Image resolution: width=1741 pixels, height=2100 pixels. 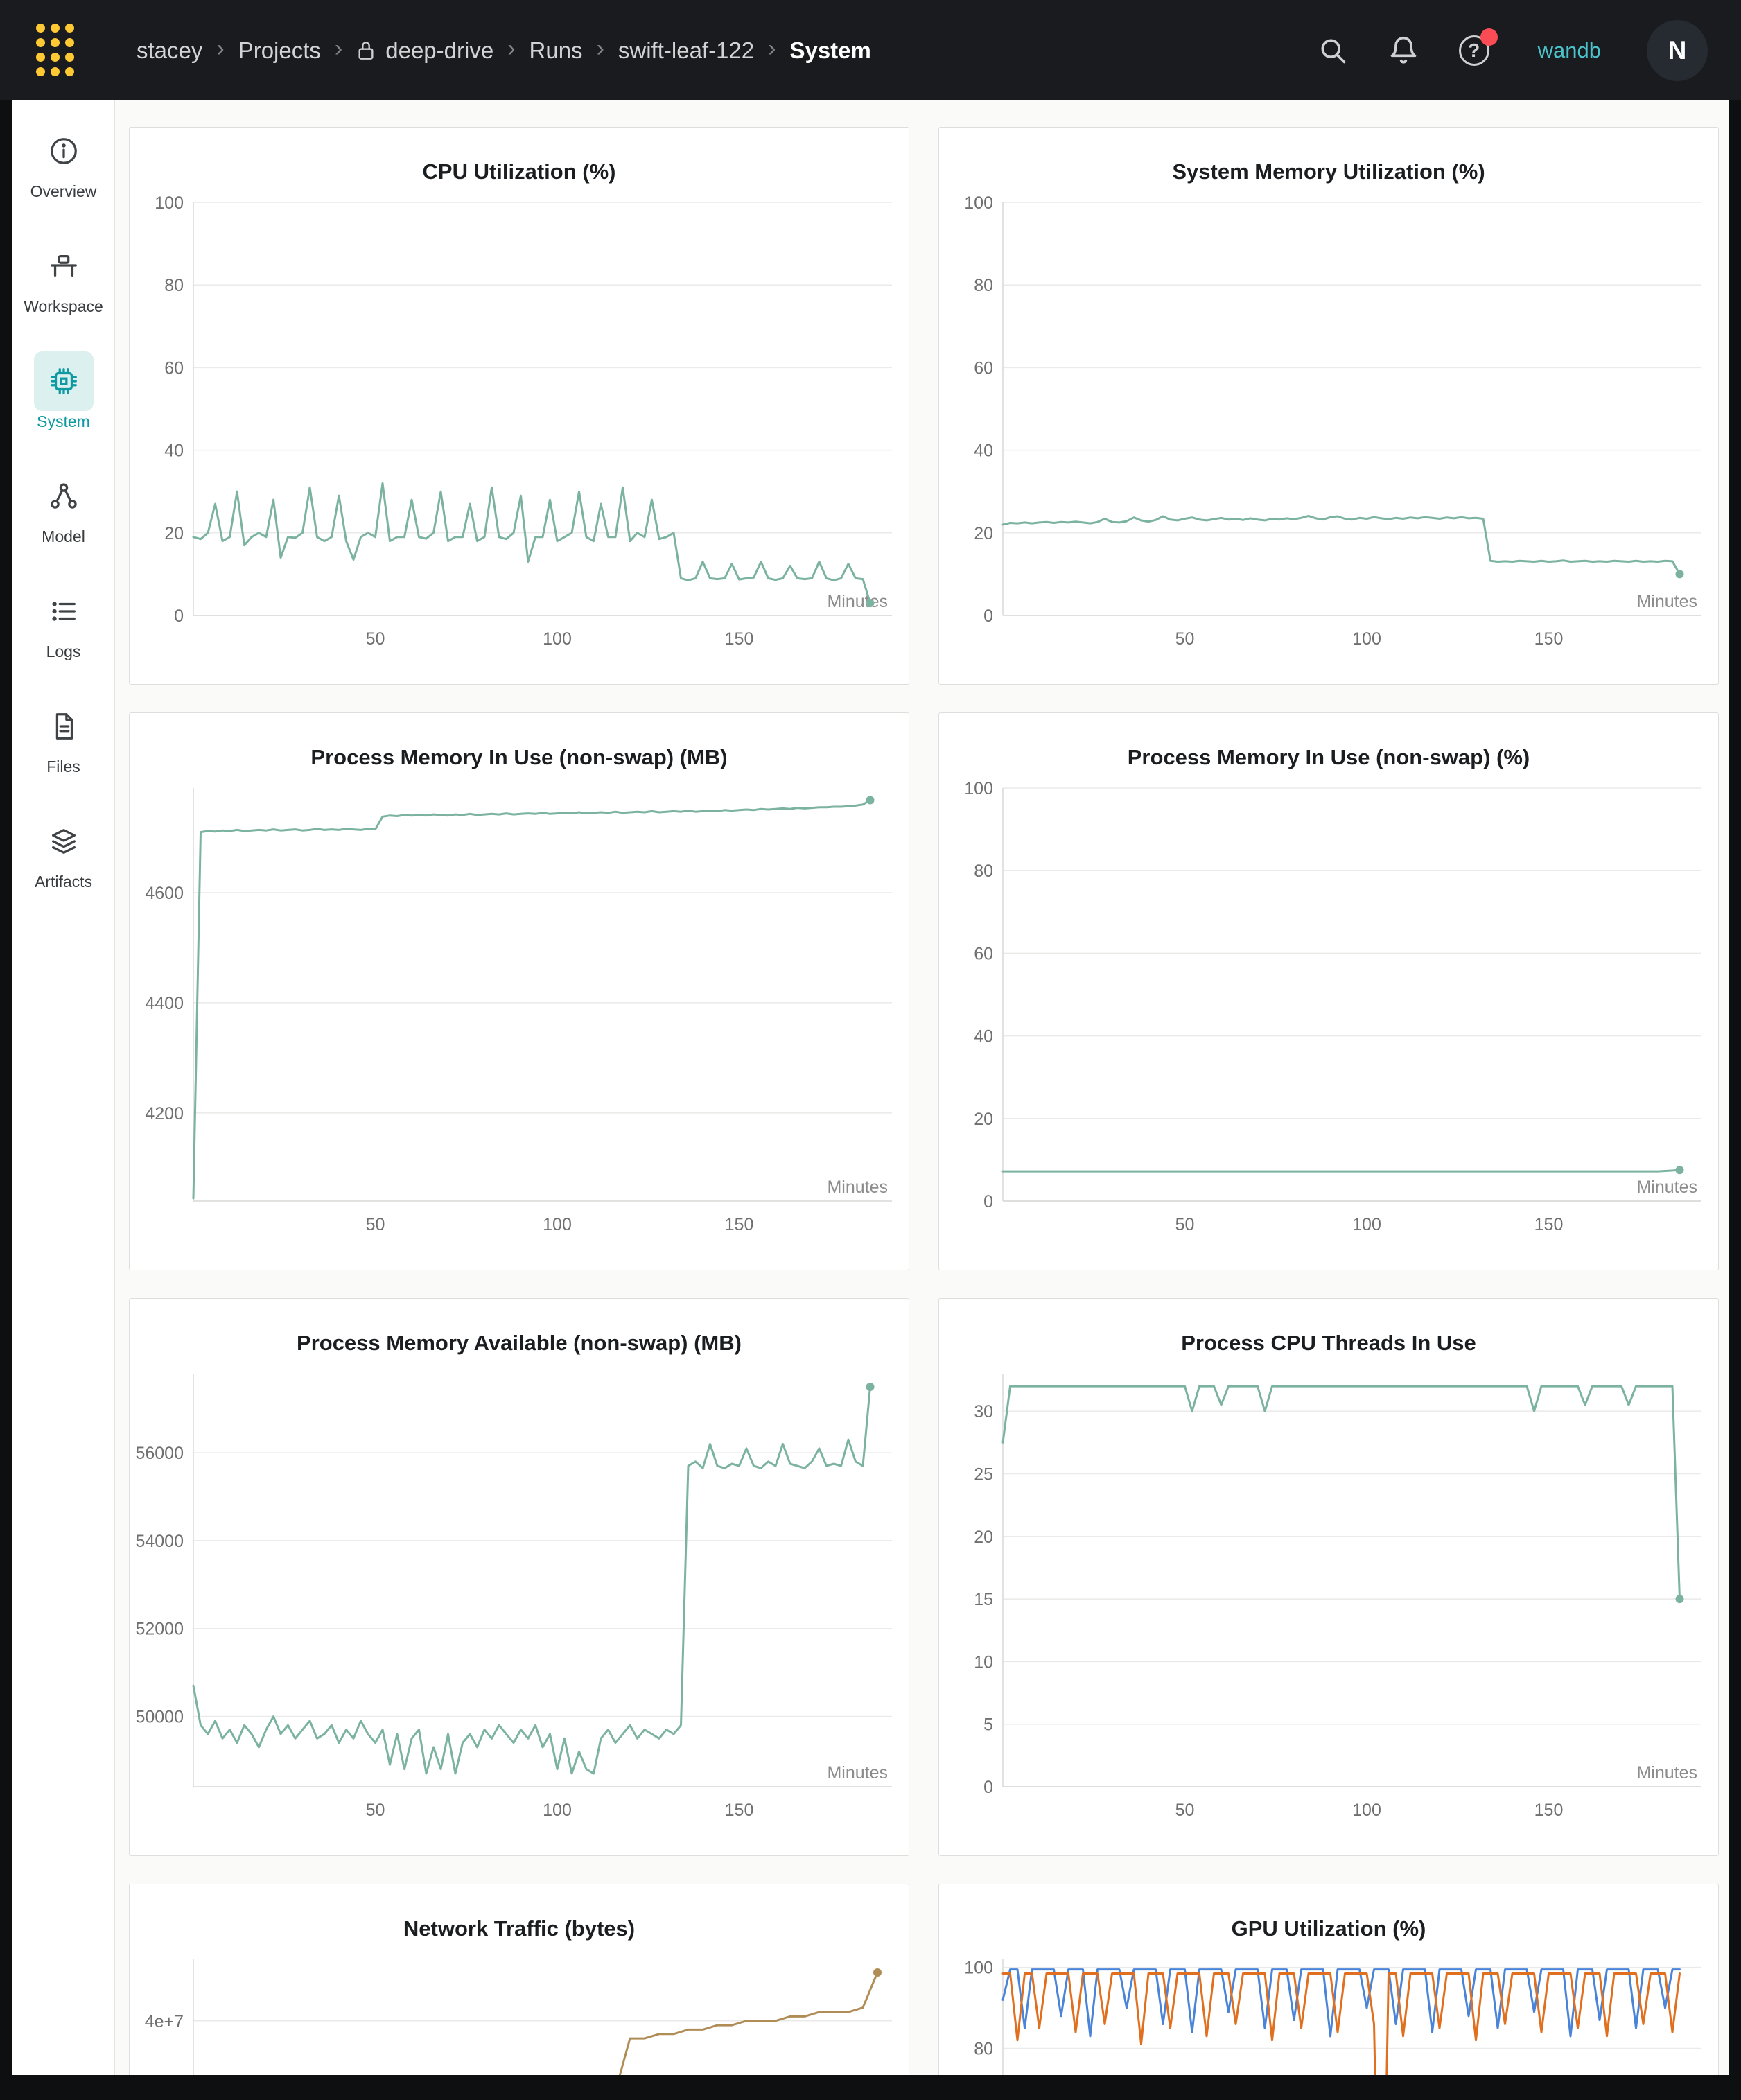 What do you see at coordinates (164, 2021) in the screenshot?
I see `y-tick-label: 4e+7` at bounding box center [164, 2021].